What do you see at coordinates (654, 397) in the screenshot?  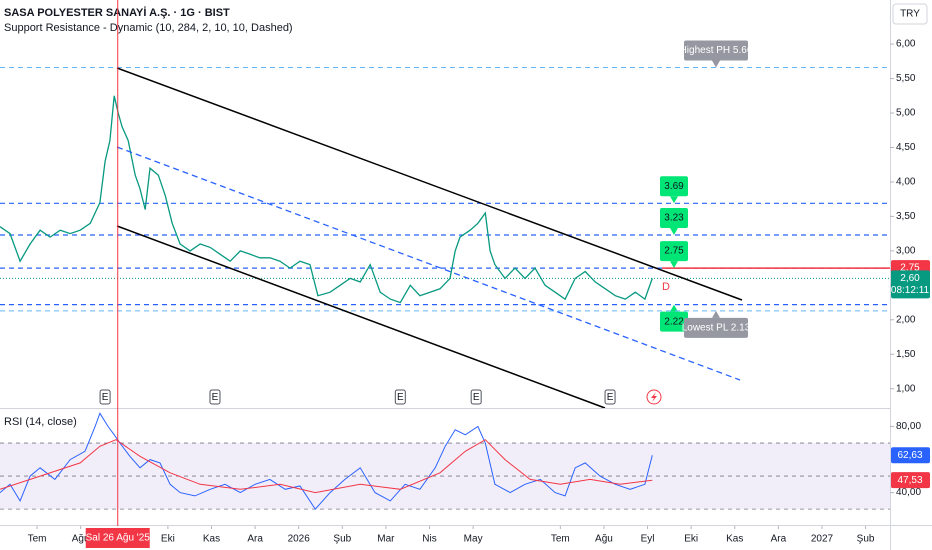 I see `alert-icon` at bounding box center [654, 397].